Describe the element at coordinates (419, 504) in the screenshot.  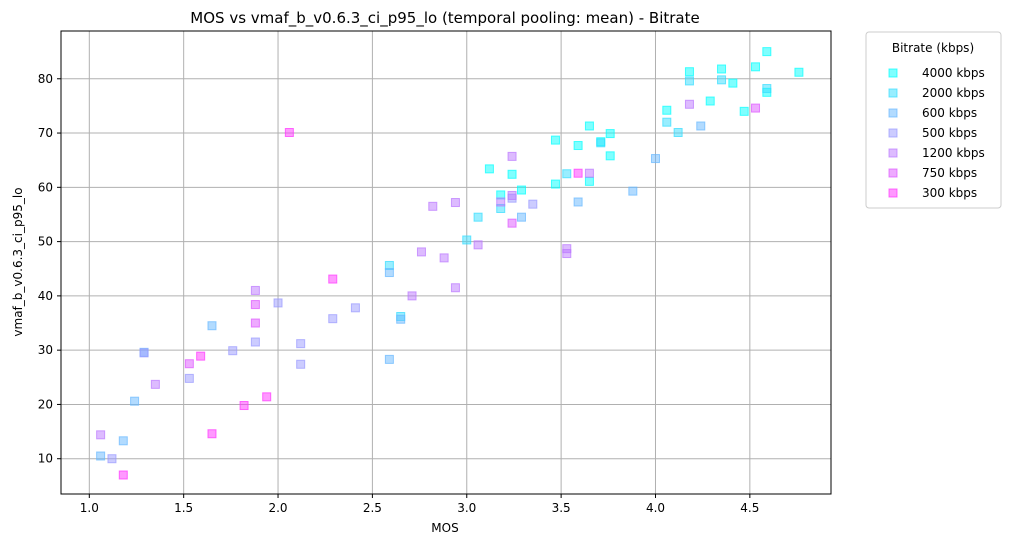
I see `x-axis-ticks: 1.0 1.5 2.0 2.5 3.0 3.5 4.0 4.5` at that location.